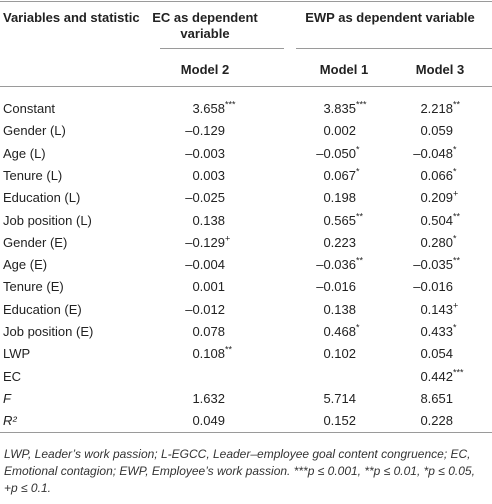 Image resolution: width=492 pixels, height=504 pixels. Describe the element at coordinates (436, 376) in the screenshot. I see `cell-value: 0.442` at that location.